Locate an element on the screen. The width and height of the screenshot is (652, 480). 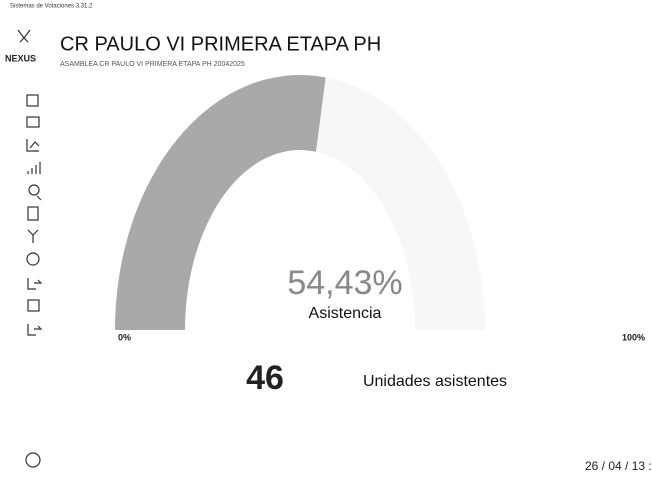
gauge-min: 0% is located at coordinates (124, 337).